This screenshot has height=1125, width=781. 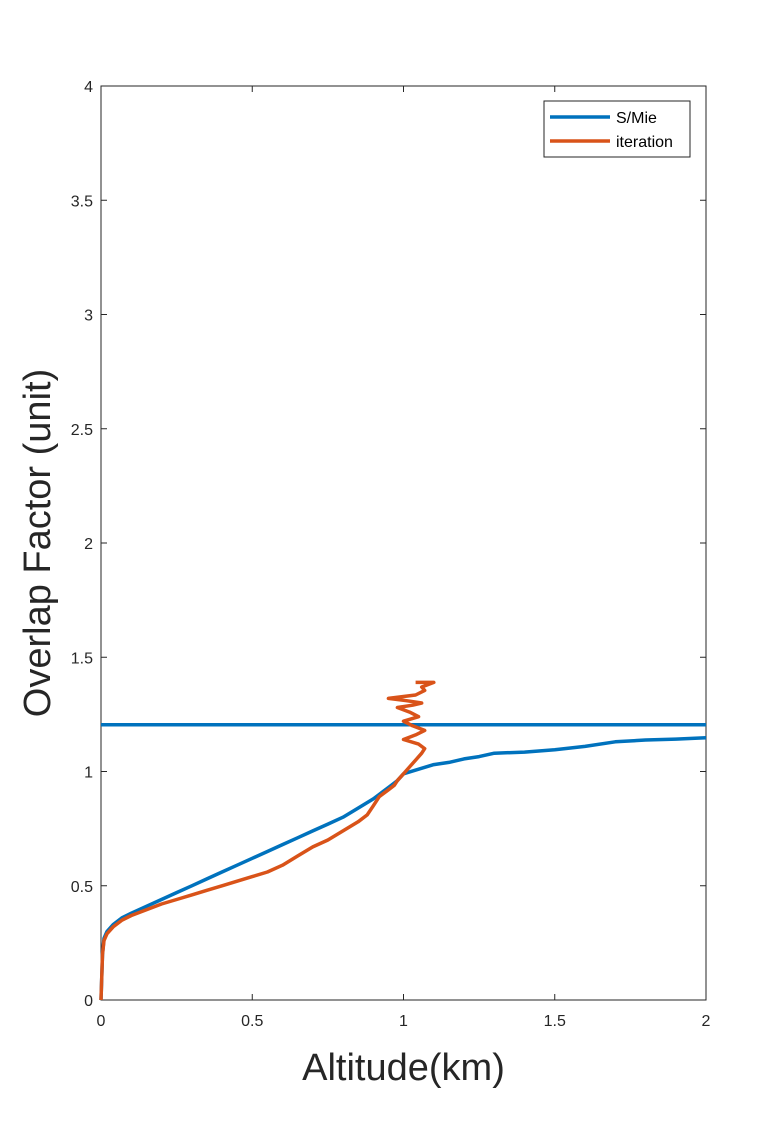 What do you see at coordinates (88, 773) in the screenshot?
I see `y-tick-label: 1` at bounding box center [88, 773].